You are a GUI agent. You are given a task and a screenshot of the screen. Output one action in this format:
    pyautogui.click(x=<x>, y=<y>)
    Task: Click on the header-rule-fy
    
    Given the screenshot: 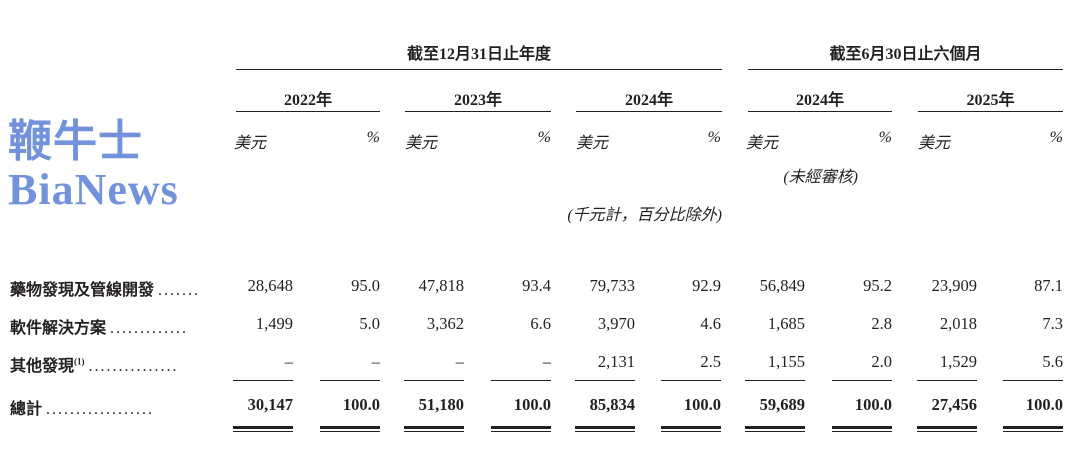 What is the action you would take?
    pyautogui.click(x=479, y=69)
    